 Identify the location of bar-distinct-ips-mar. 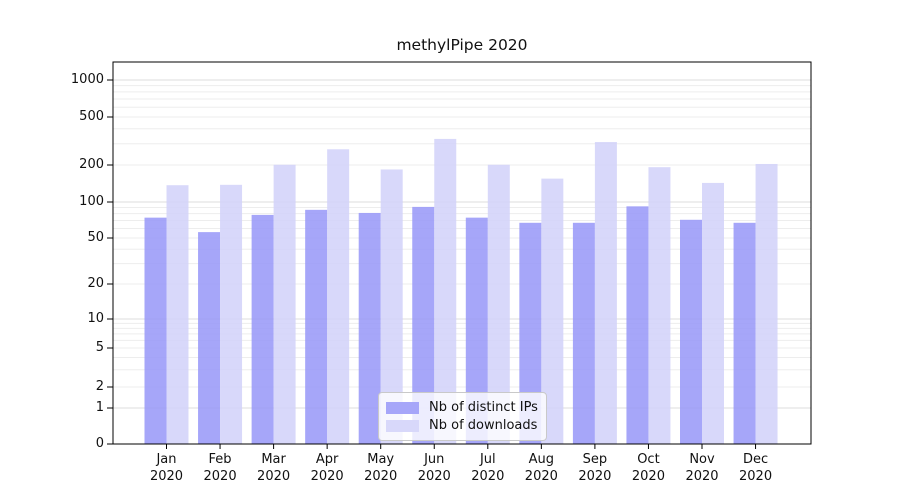
(262, 329).